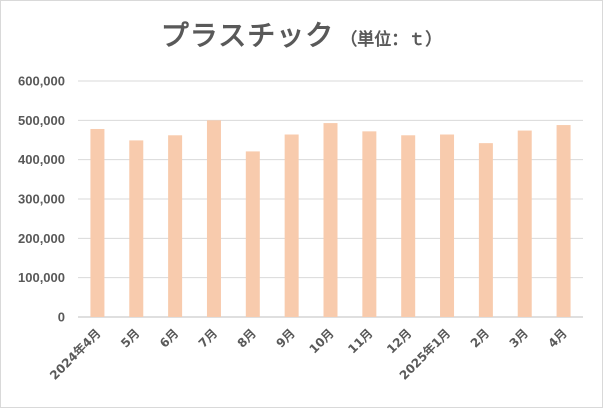  Describe the element at coordinates (285, 338) in the screenshot. I see `x-tick-label: 9月` at that location.